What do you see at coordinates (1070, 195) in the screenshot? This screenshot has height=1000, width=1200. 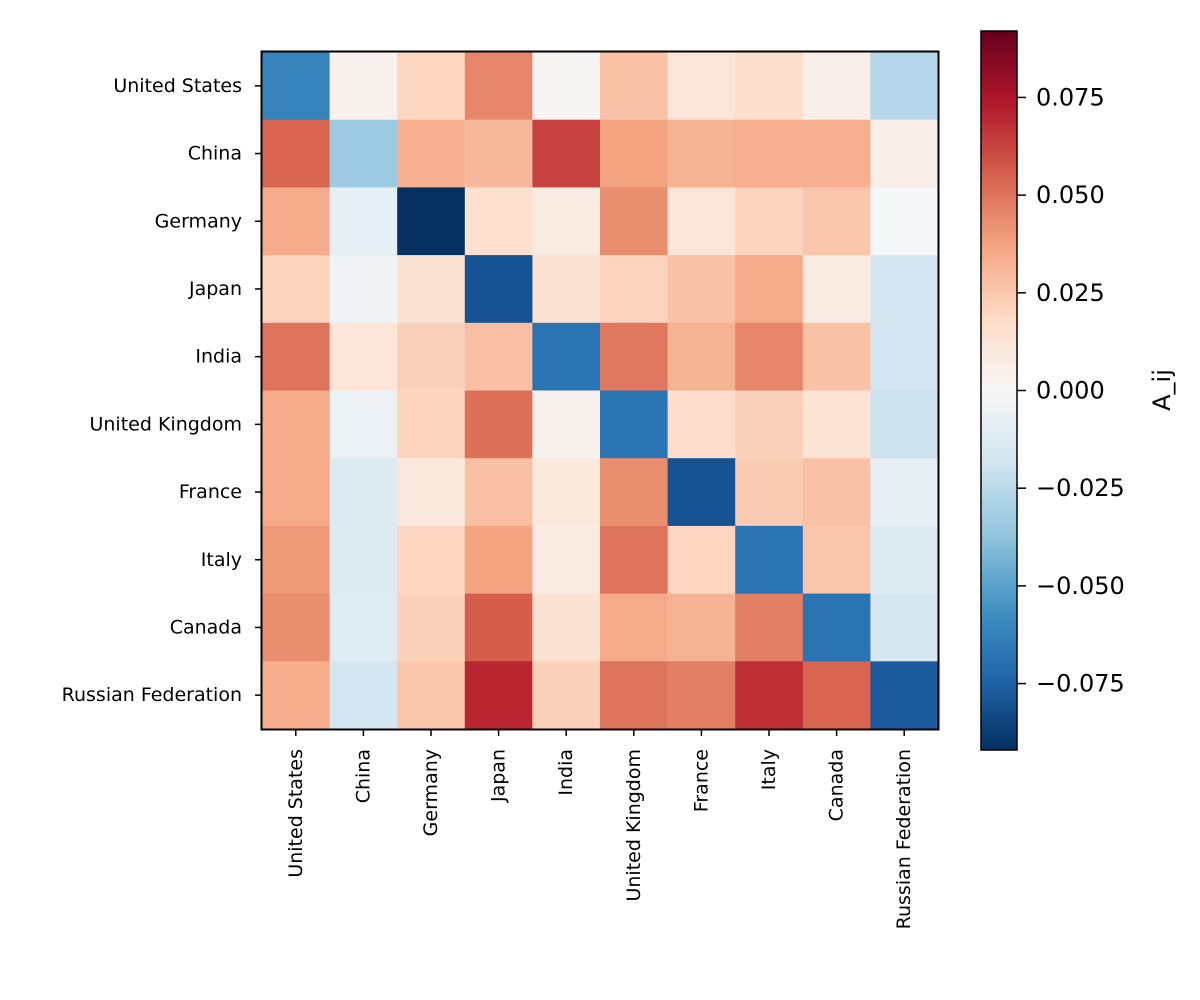 I see `colorbar-tick-label: 0.050` at bounding box center [1070, 195].